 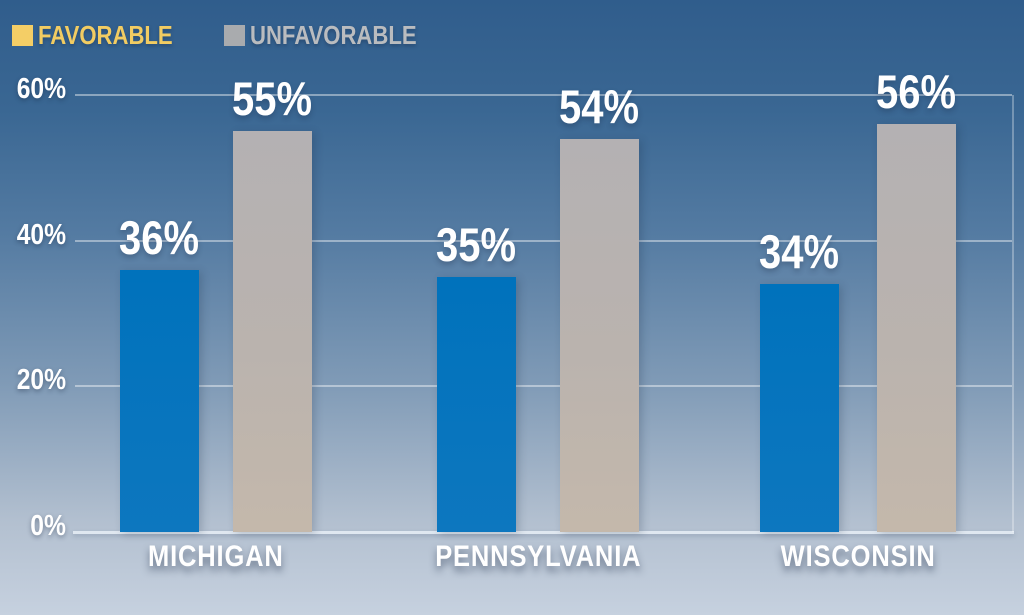 What do you see at coordinates (799, 251) in the screenshot?
I see `bar-value-label: 34%` at bounding box center [799, 251].